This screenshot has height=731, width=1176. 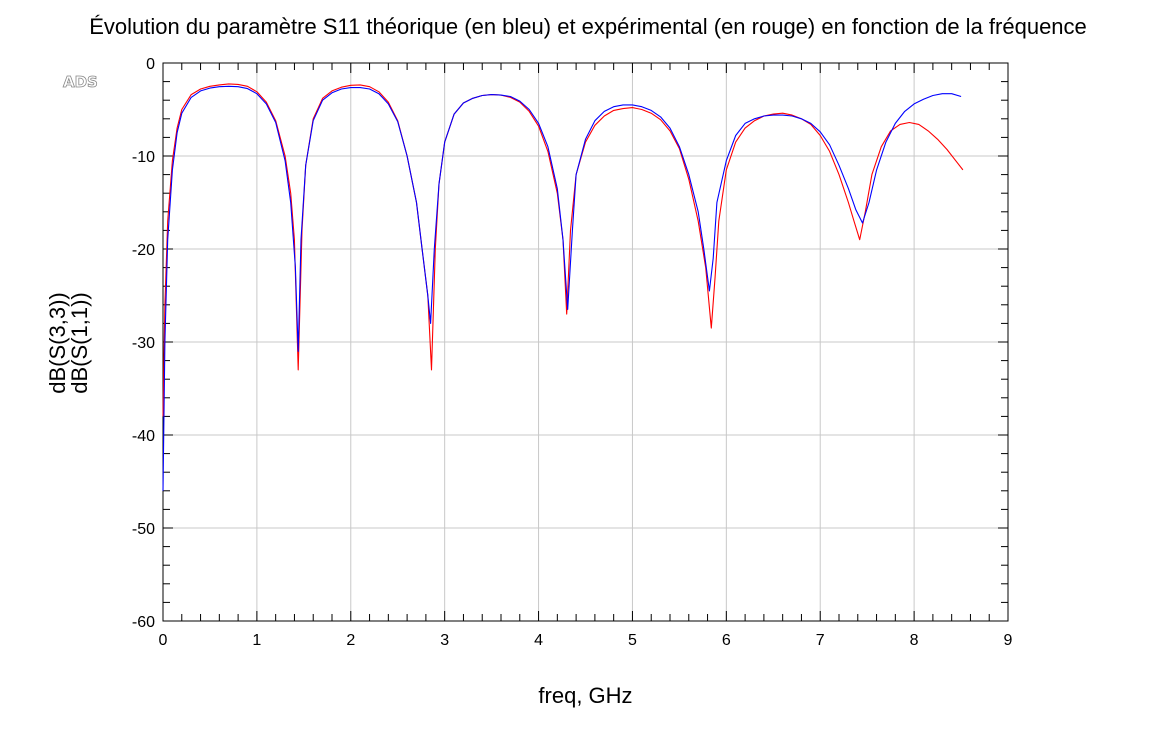 I want to click on y-tick-label: -20, so click(x=143, y=250).